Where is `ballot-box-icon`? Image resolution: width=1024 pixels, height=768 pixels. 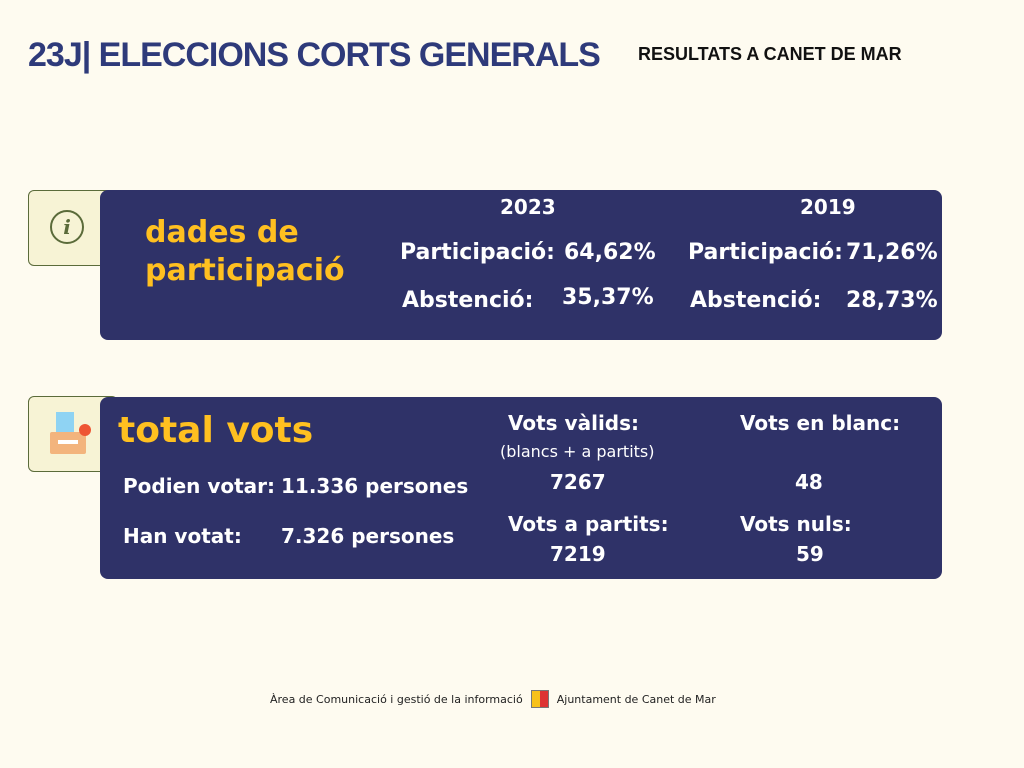 ballot-box-icon is located at coordinates (71, 433).